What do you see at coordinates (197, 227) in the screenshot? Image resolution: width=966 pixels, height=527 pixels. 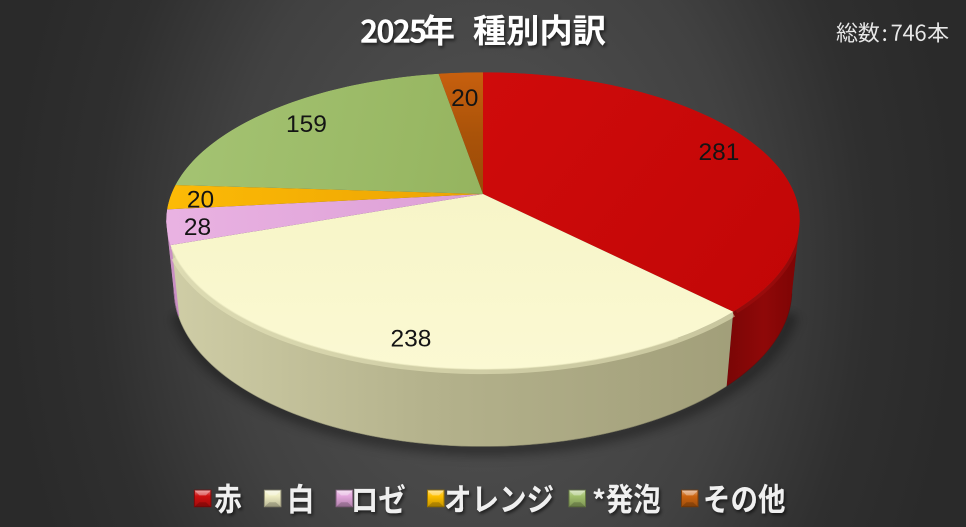 I see `svg-text: 28` at bounding box center [197, 227].